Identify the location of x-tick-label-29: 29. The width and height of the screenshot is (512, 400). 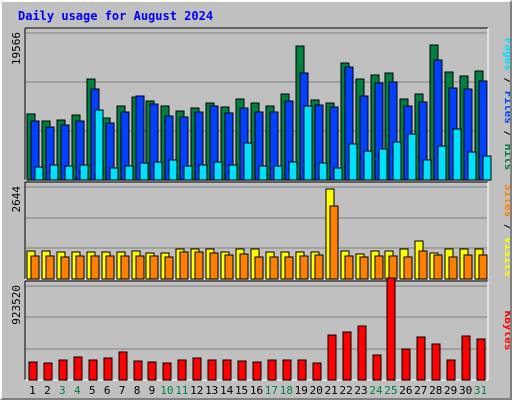
(450, 390).